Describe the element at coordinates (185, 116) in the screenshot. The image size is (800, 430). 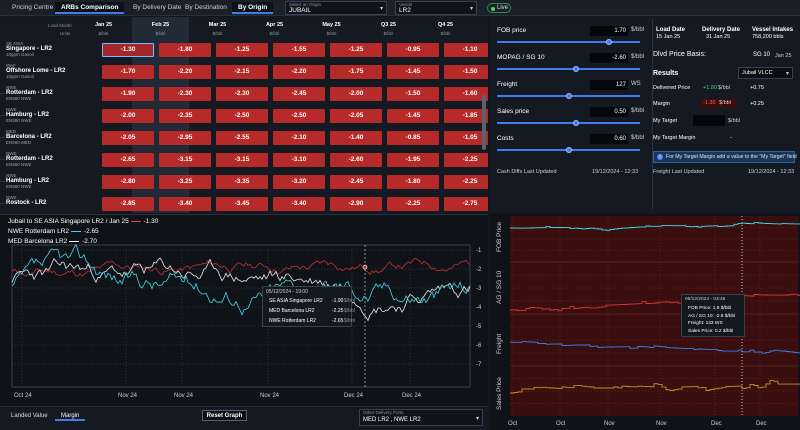
I see `arb-cell: -2.35` at that location.